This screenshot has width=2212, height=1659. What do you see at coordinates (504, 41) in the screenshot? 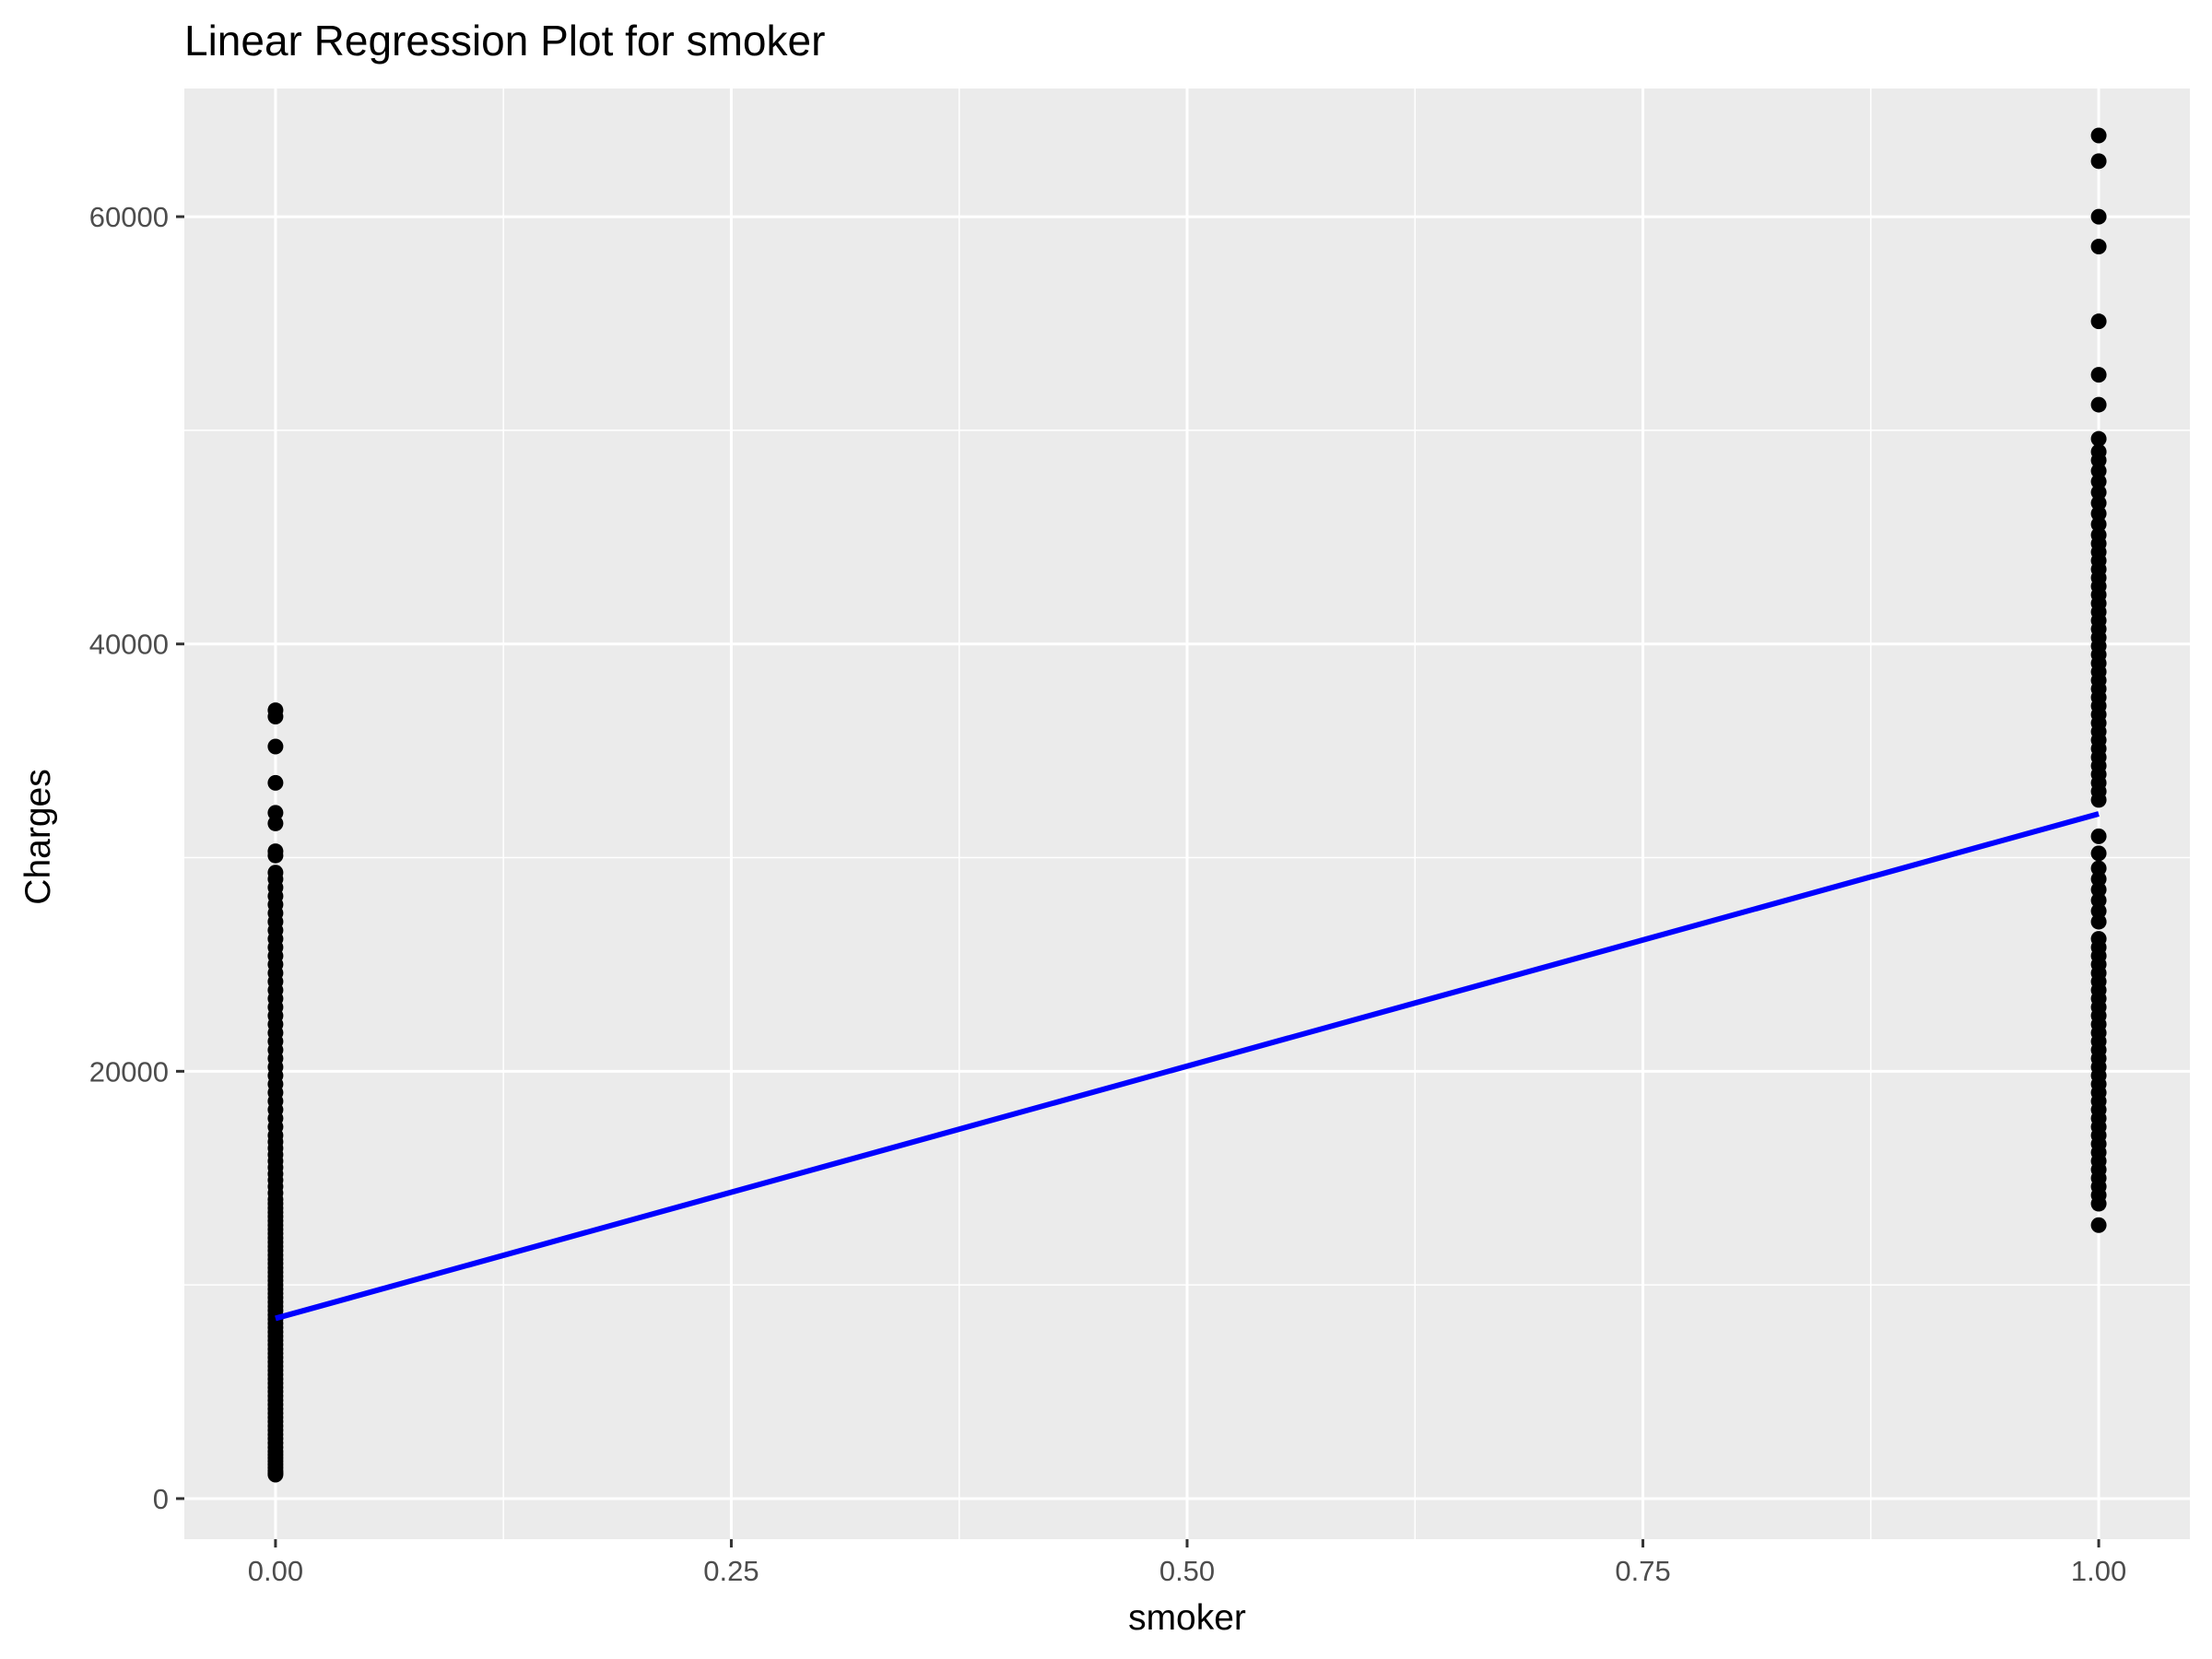
I see `chart-title: Linear Regression Plot for smoker` at bounding box center [504, 41].